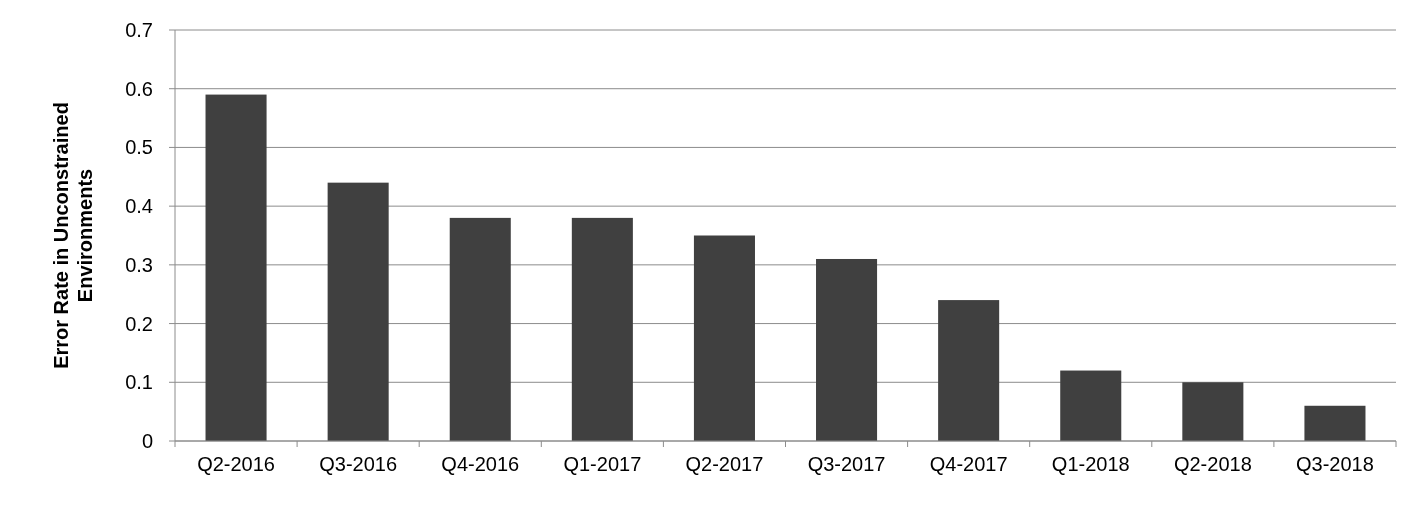 Image resolution: width=1416 pixels, height=510 pixels. Describe the element at coordinates (846, 464) in the screenshot. I see `x-tick-label: Q3-2017` at that location.